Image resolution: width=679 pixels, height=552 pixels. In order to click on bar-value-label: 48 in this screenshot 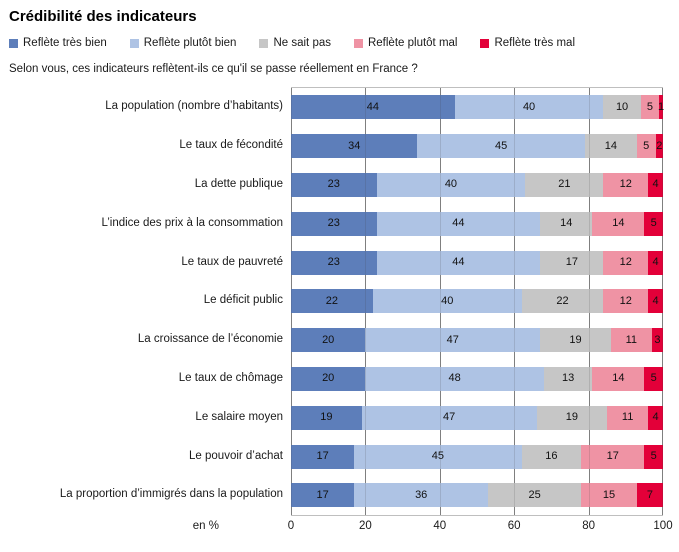, I will do `click(454, 378)`.